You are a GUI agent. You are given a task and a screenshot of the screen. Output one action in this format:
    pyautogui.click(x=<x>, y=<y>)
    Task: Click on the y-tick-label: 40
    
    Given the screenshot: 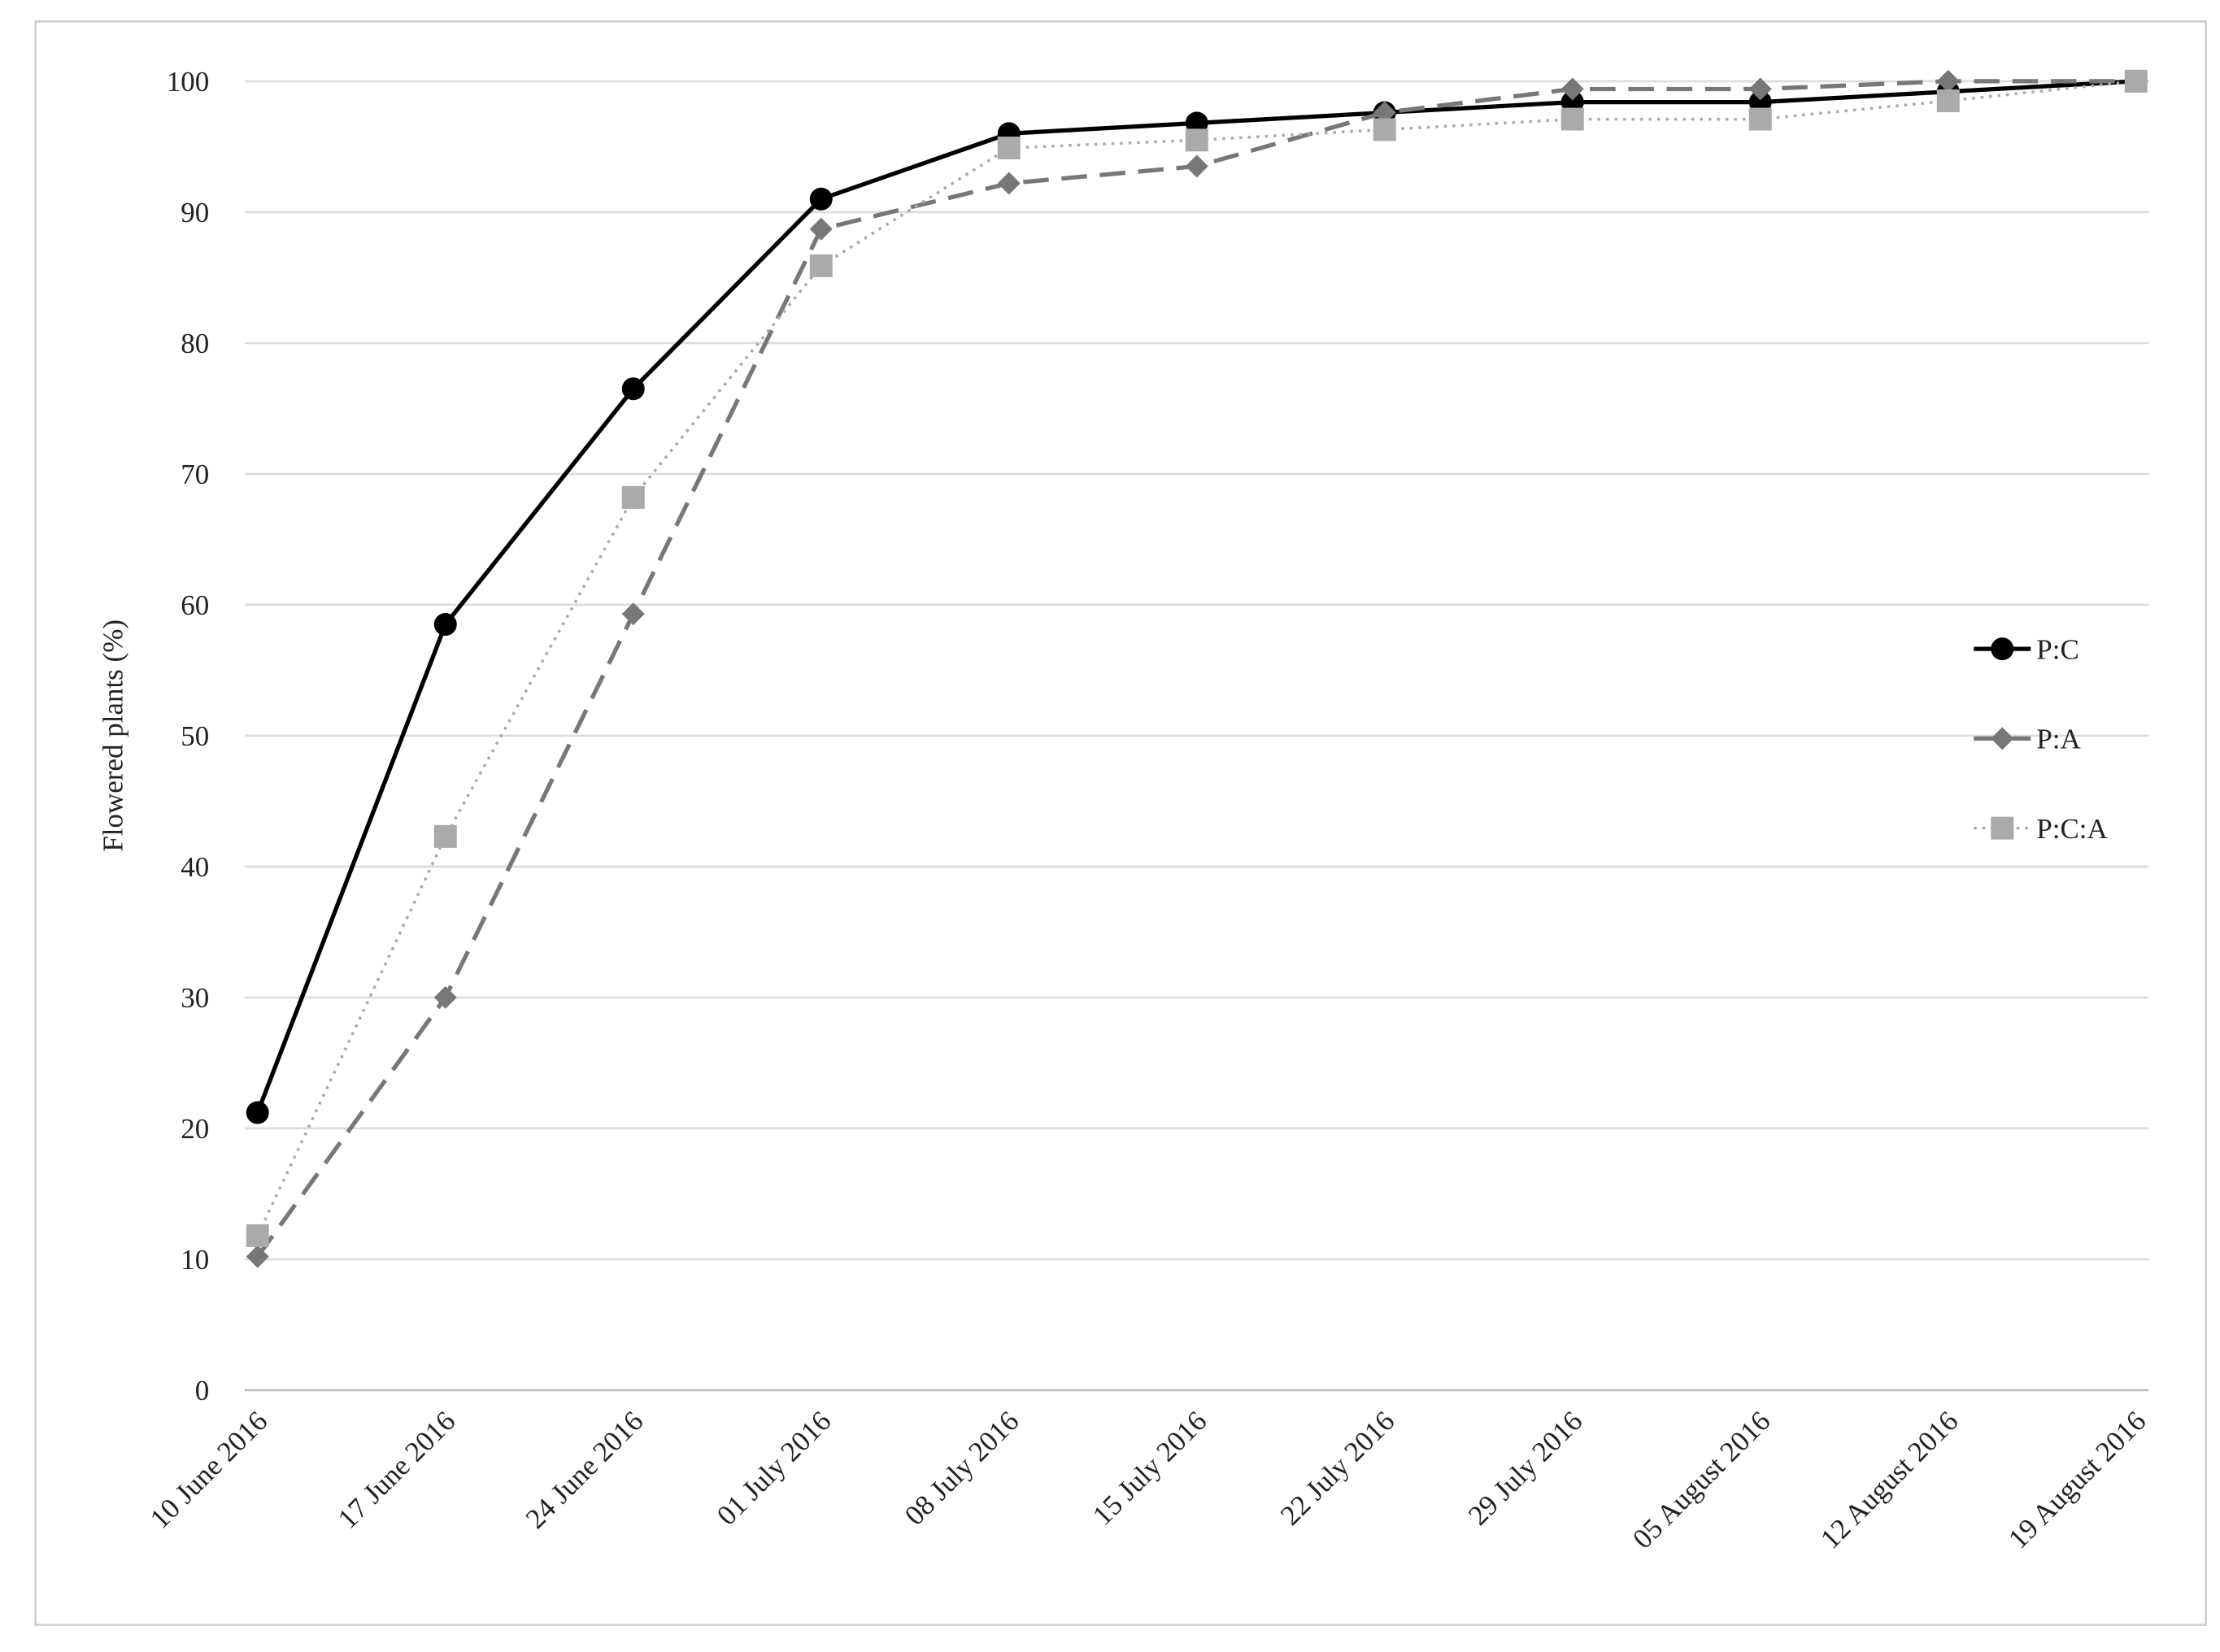 What is the action you would take?
    pyautogui.click(x=195, y=867)
    